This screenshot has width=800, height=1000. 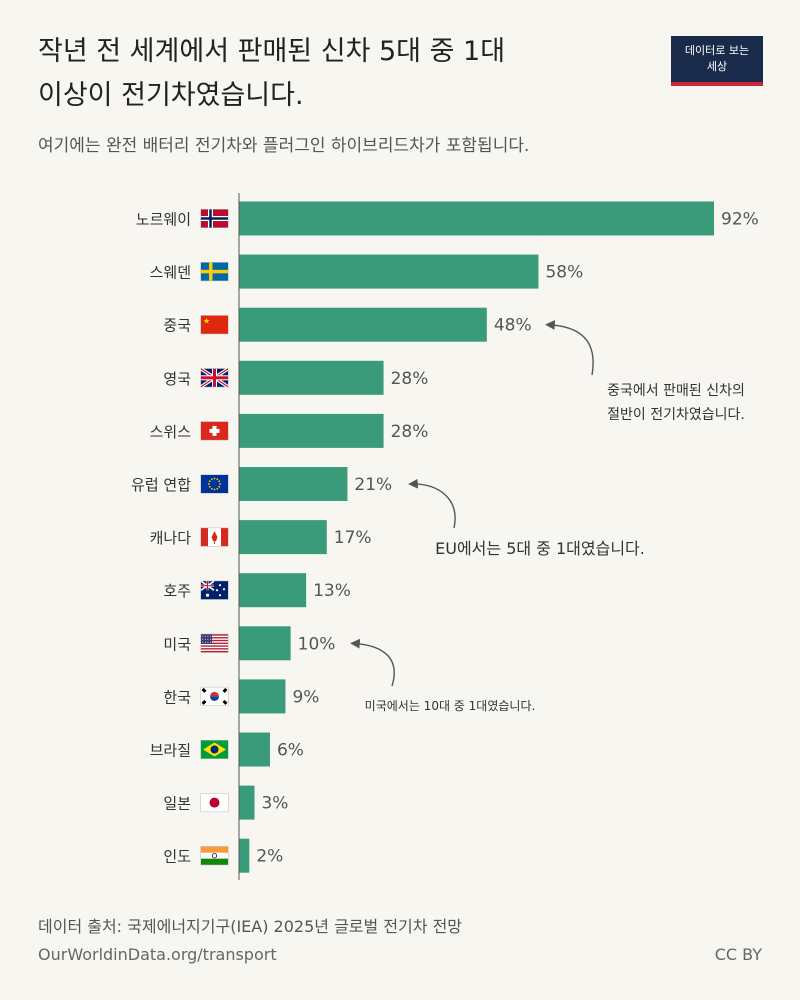 What do you see at coordinates (170, 751) in the screenshot?
I see `category-label: 브라질` at bounding box center [170, 751].